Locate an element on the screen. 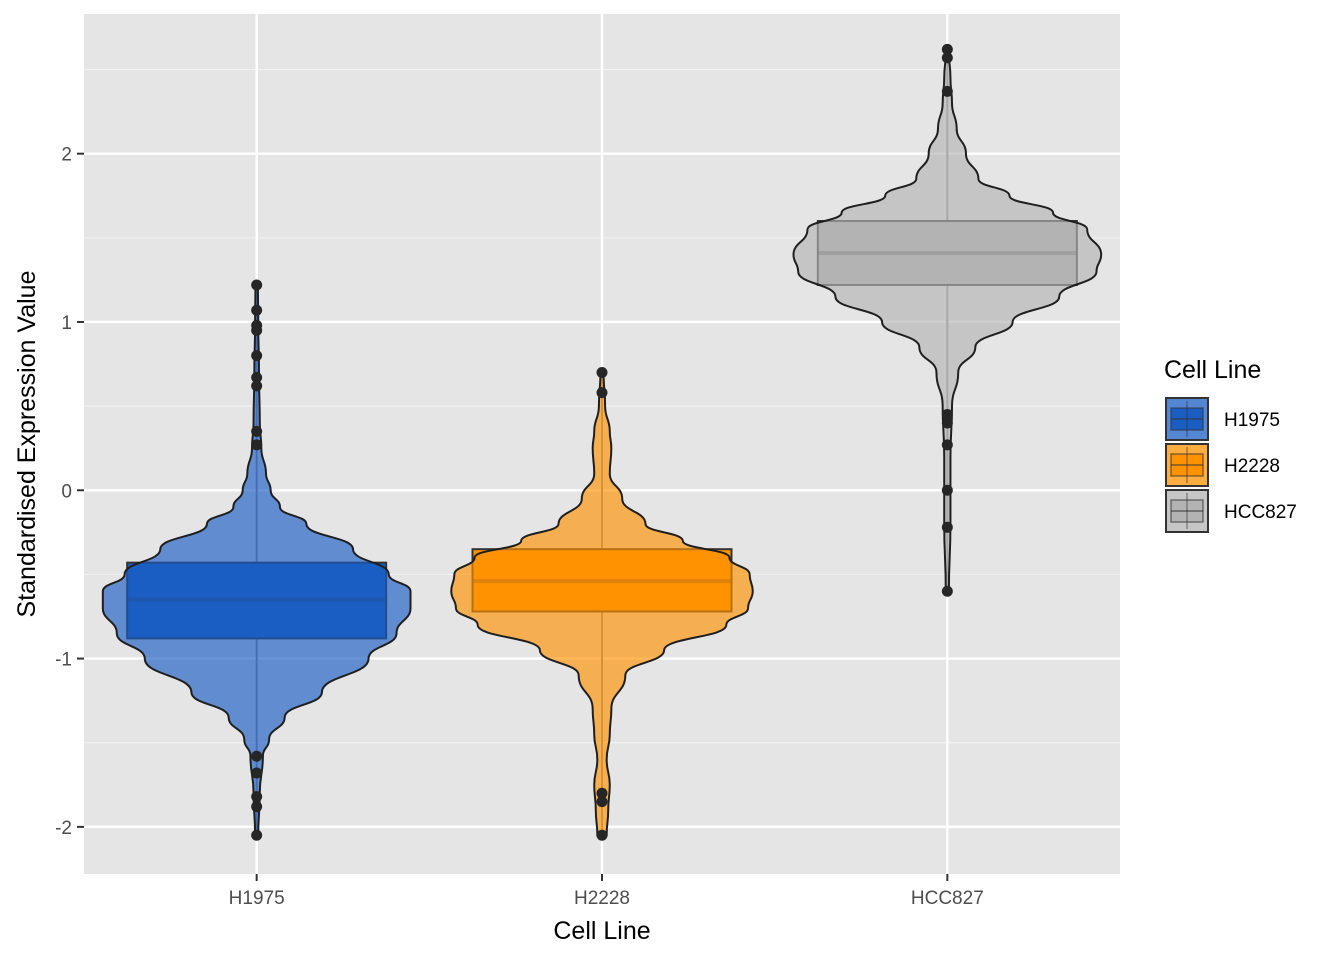 Image resolution: width=1344 pixels, height=960 pixels. violin-group-h2228 is located at coordinates (602, 603).